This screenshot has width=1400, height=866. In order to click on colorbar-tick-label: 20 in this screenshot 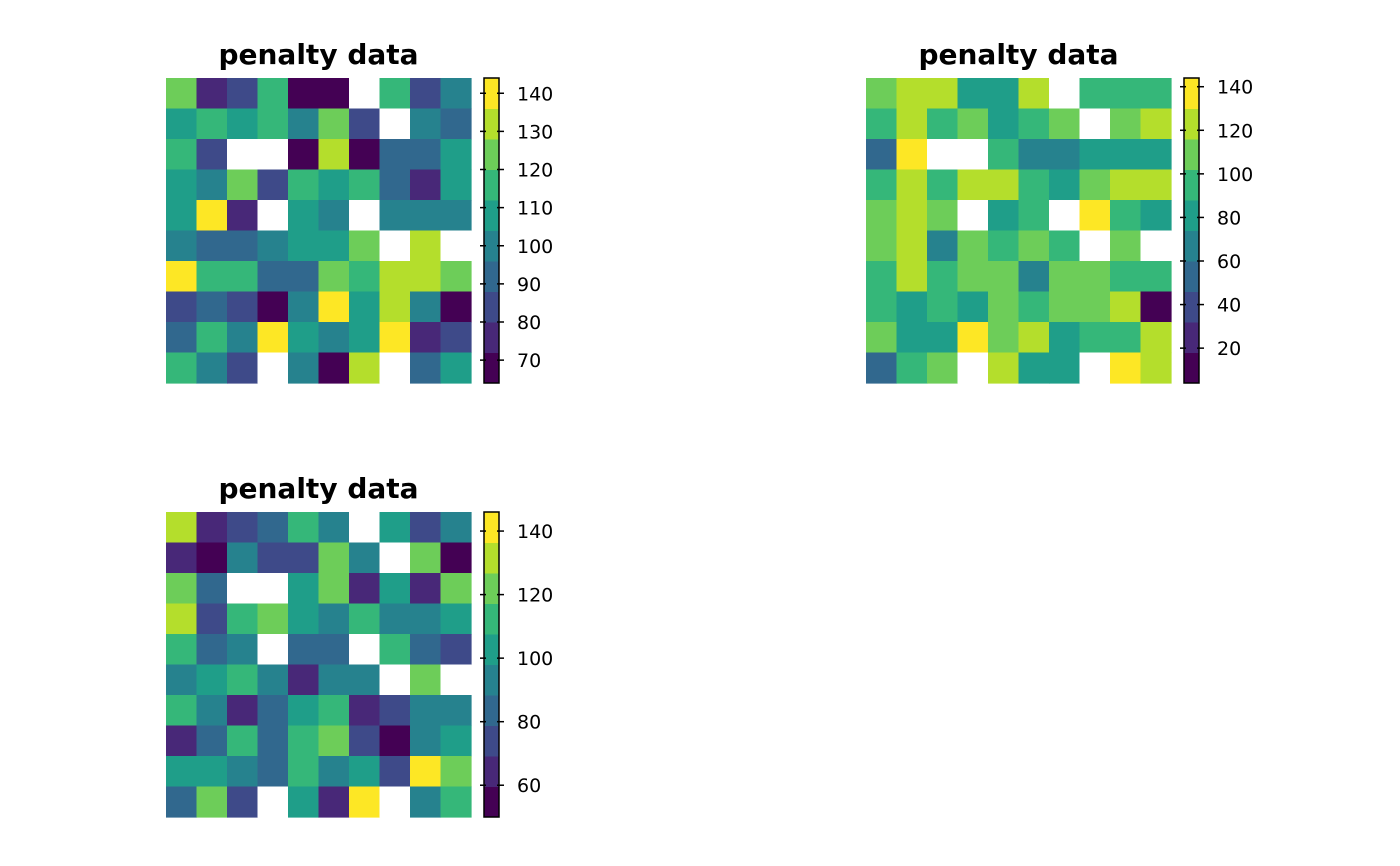, I will do `click(1229, 349)`.